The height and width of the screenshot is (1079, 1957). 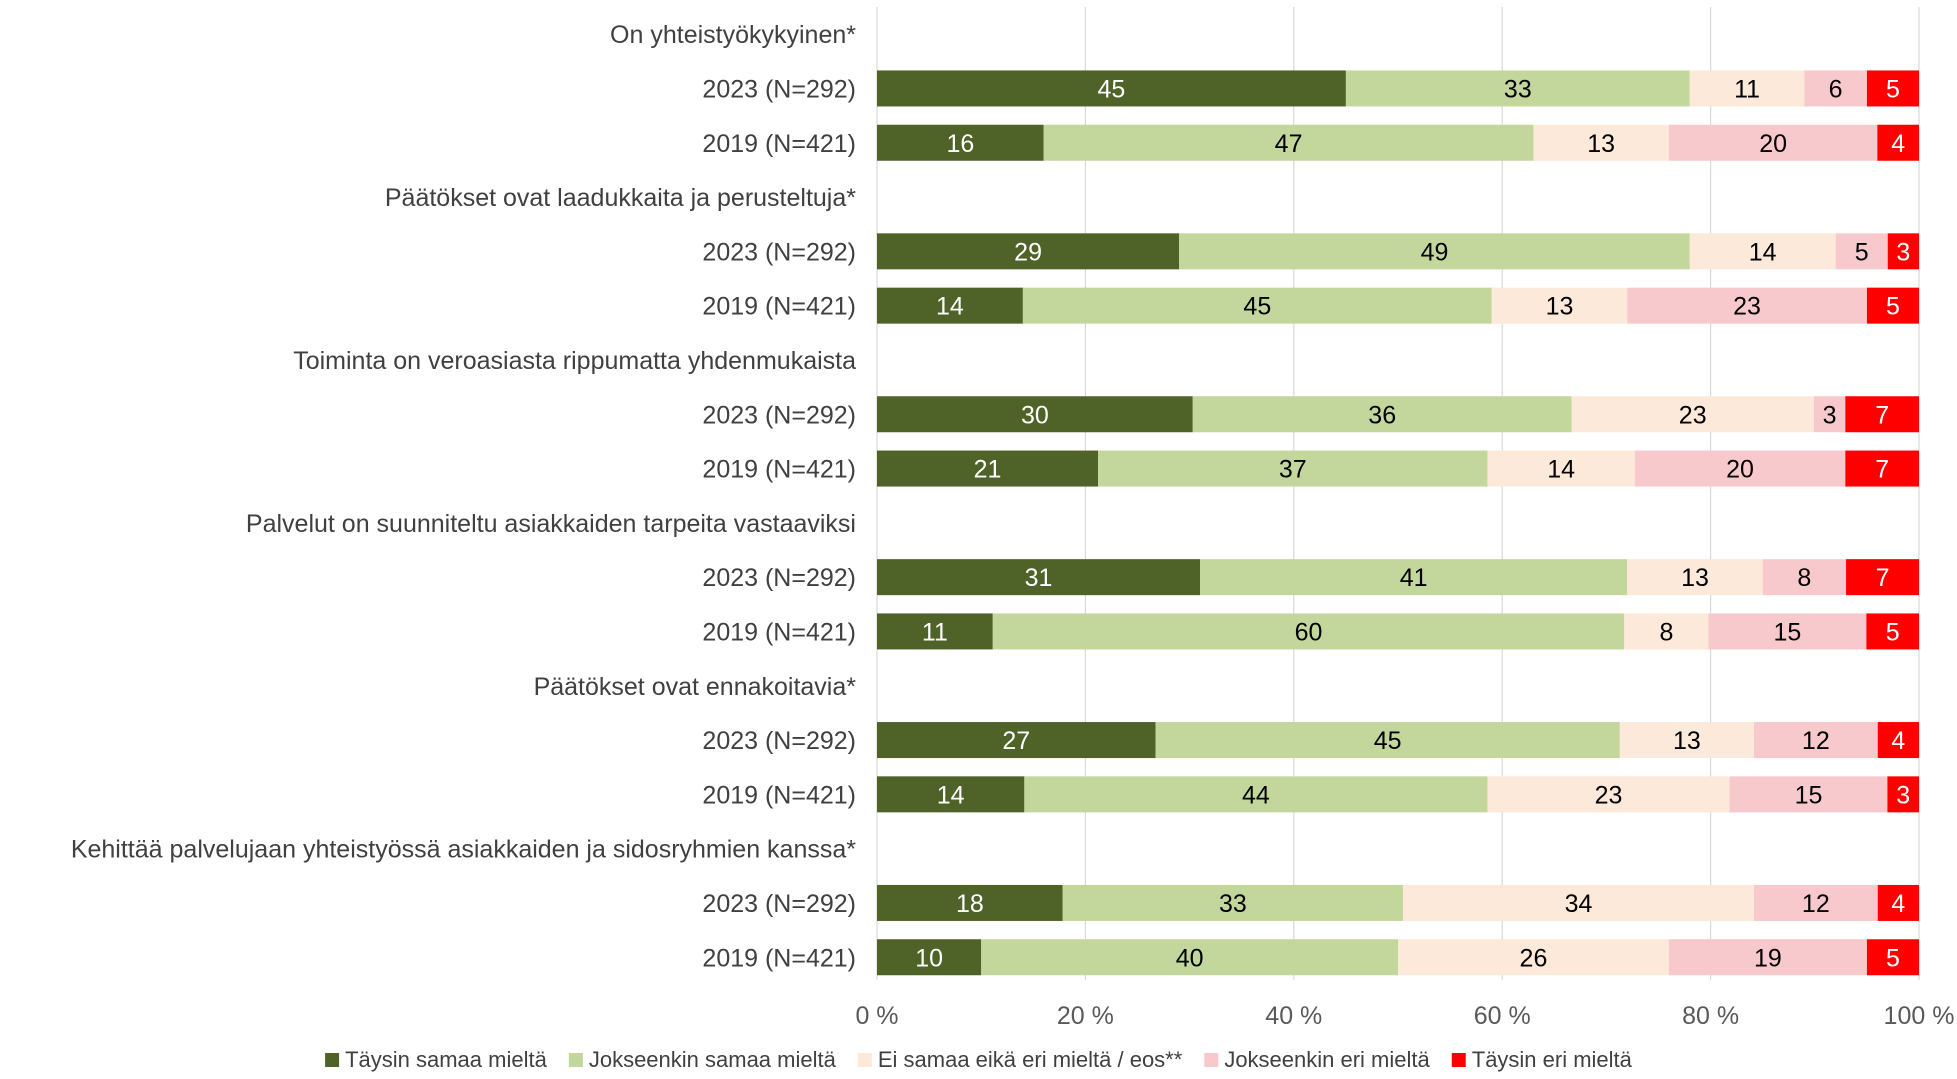 I want to click on data-label: 5, so click(x=1893, y=632).